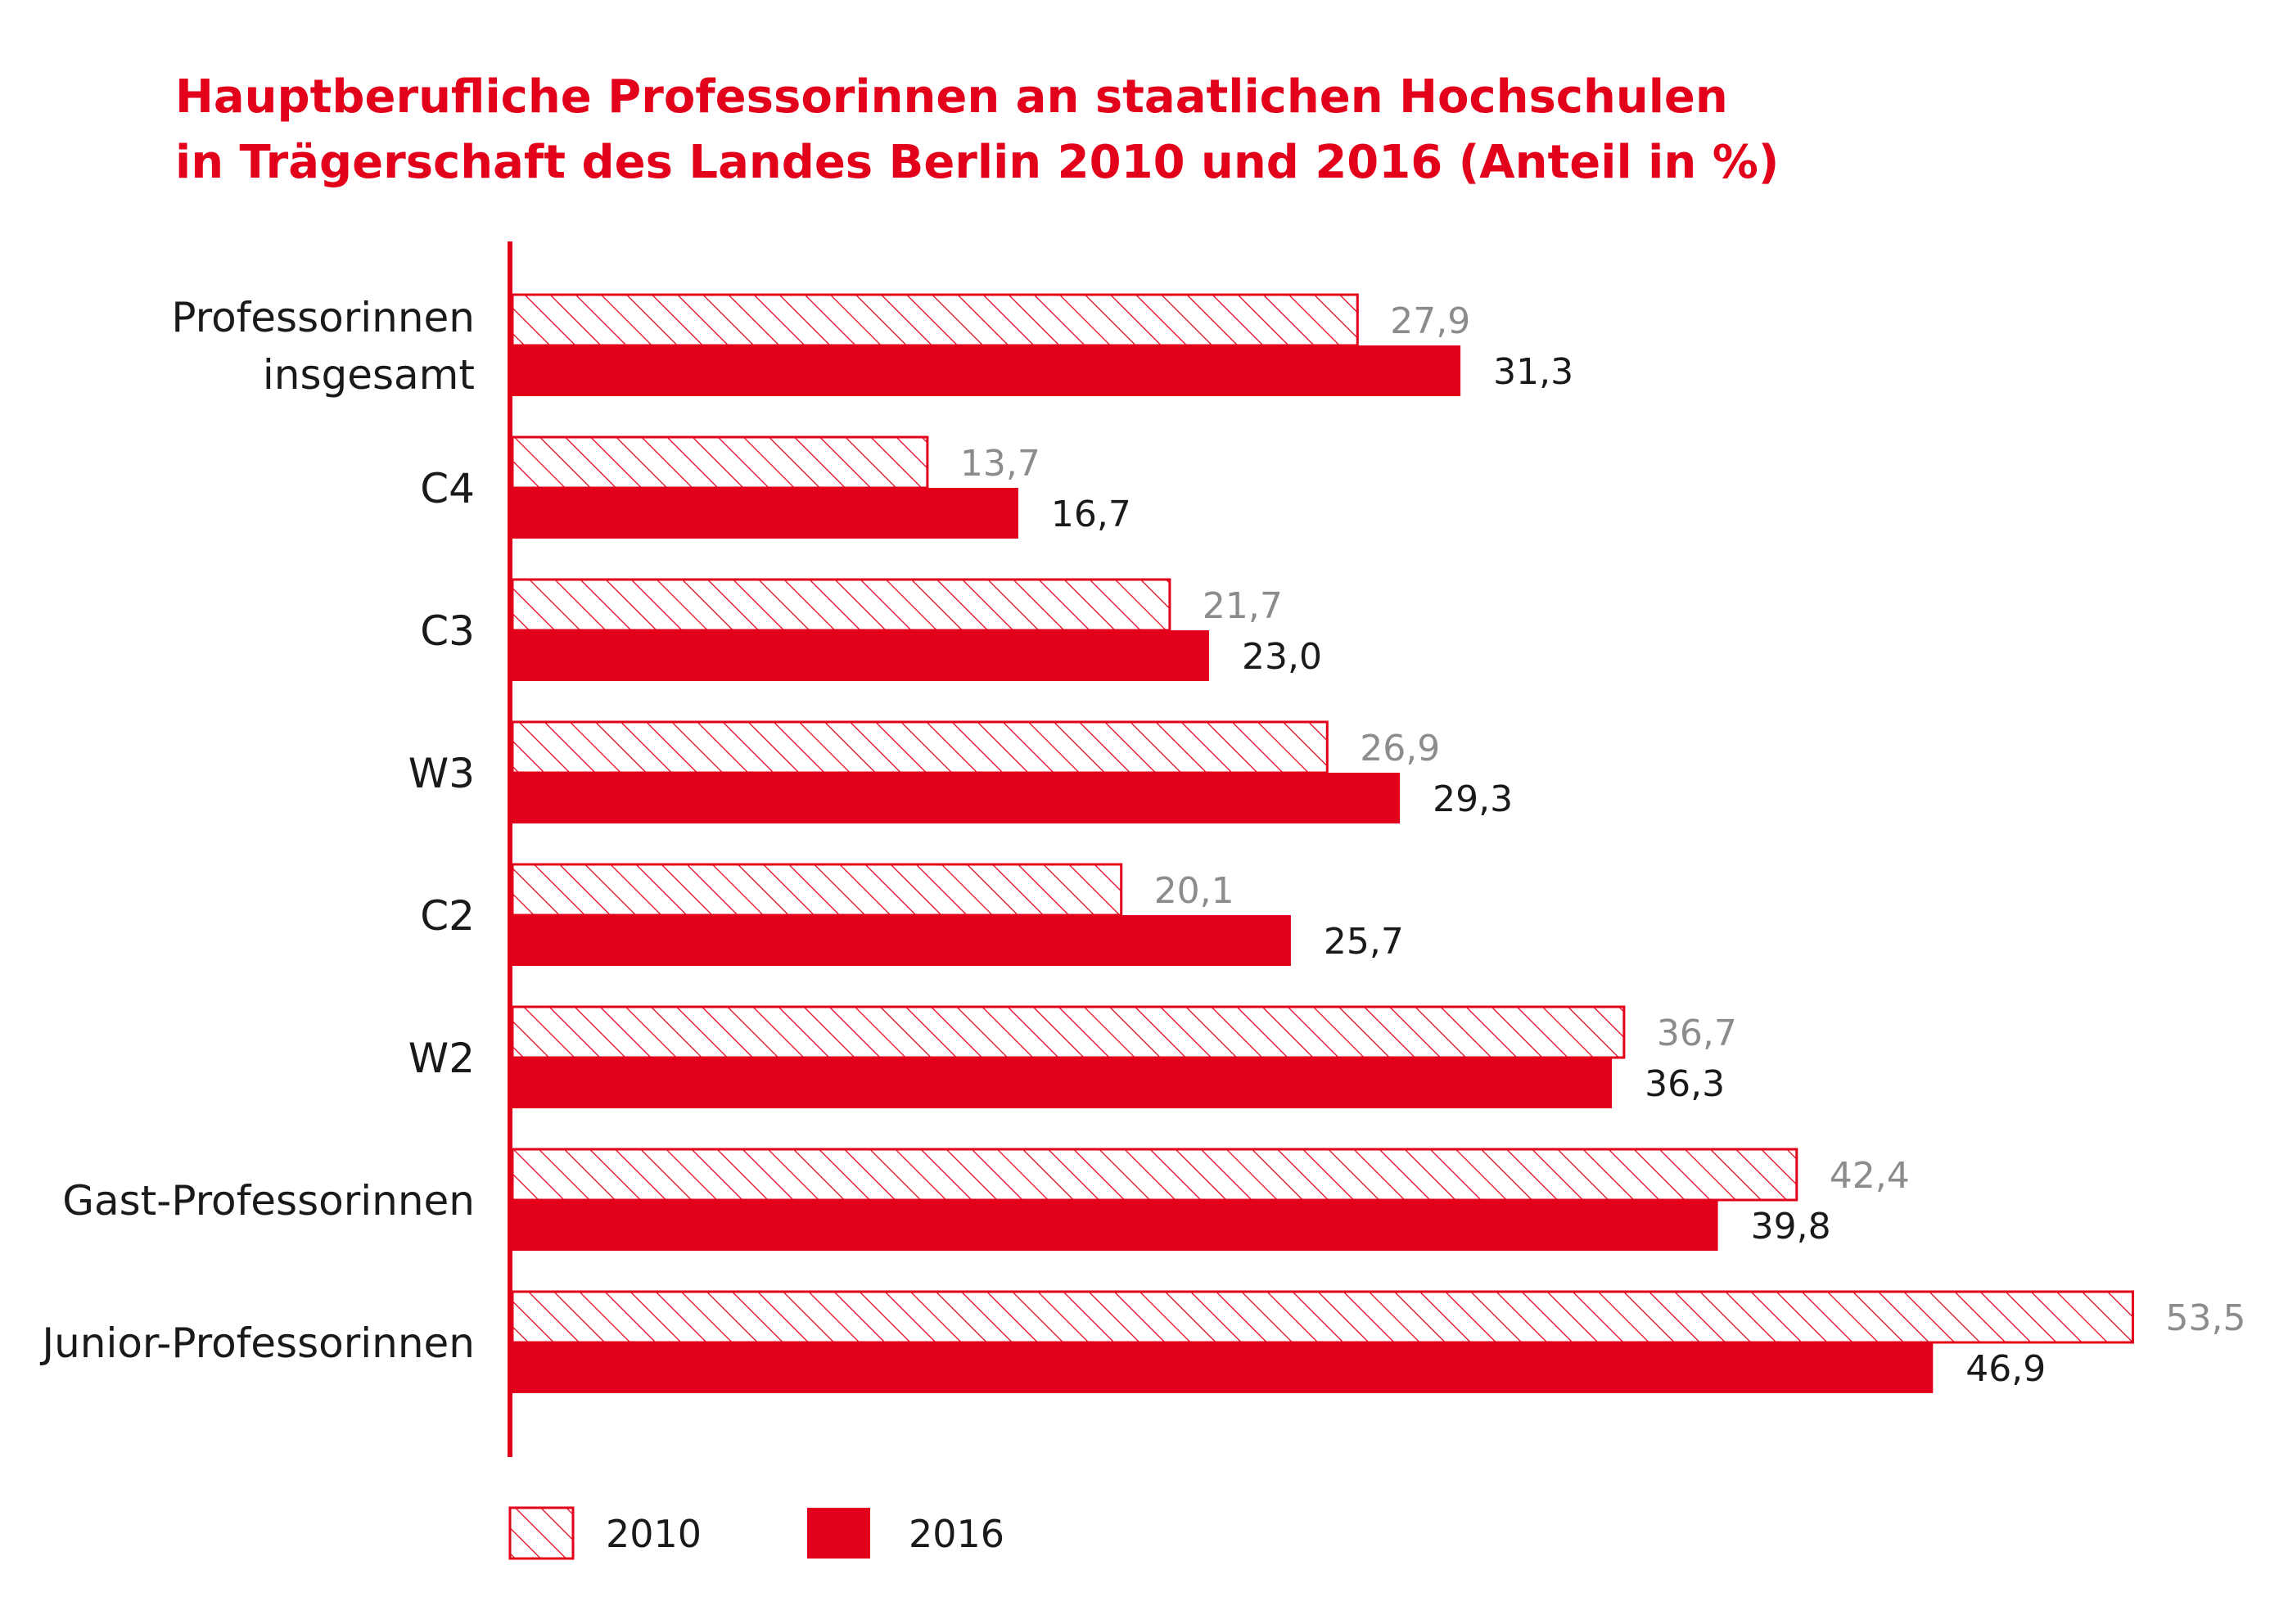 The width and height of the screenshot is (2288, 1624). Describe the element at coordinates (1243, 606) in the screenshot. I see `data-label-2010: 21,7` at that location.